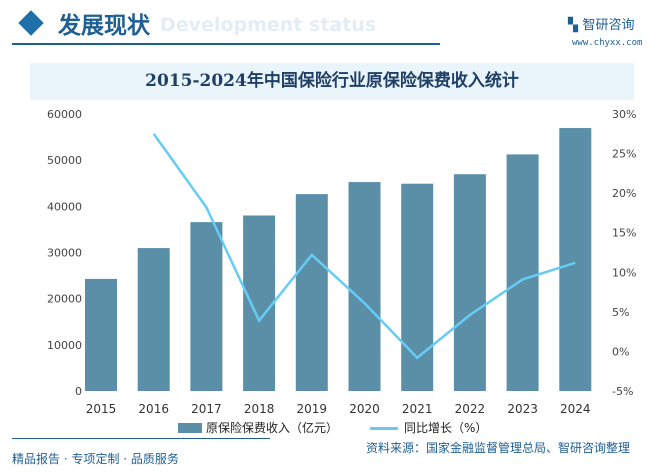  Describe the element at coordinates (624, 233) in the screenshot. I see `y-right-tick: 15%` at that location.